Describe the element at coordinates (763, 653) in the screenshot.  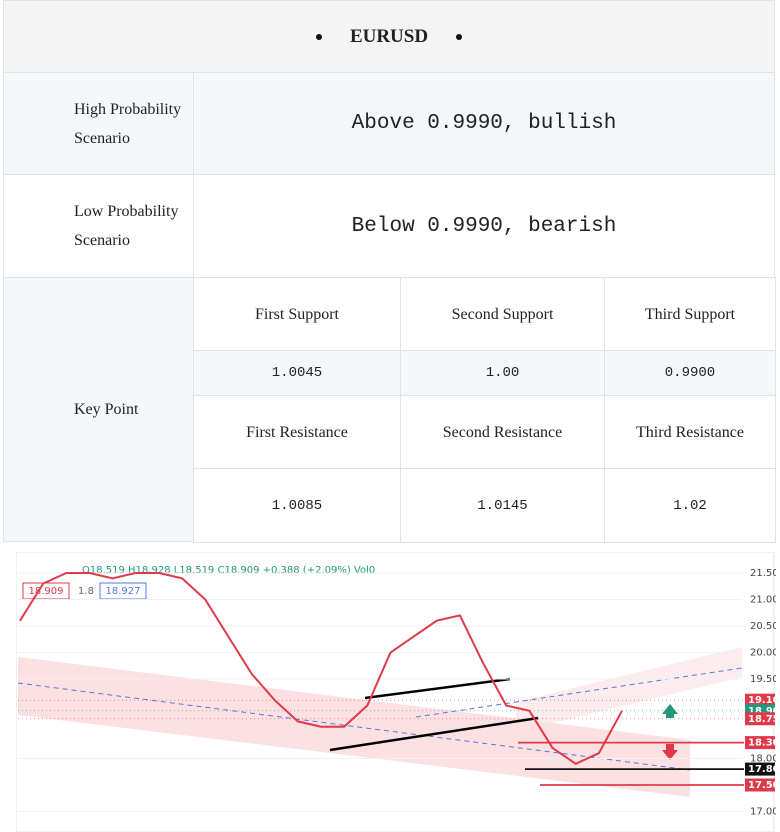
I see `y-tick-label: 20.00` at that location.